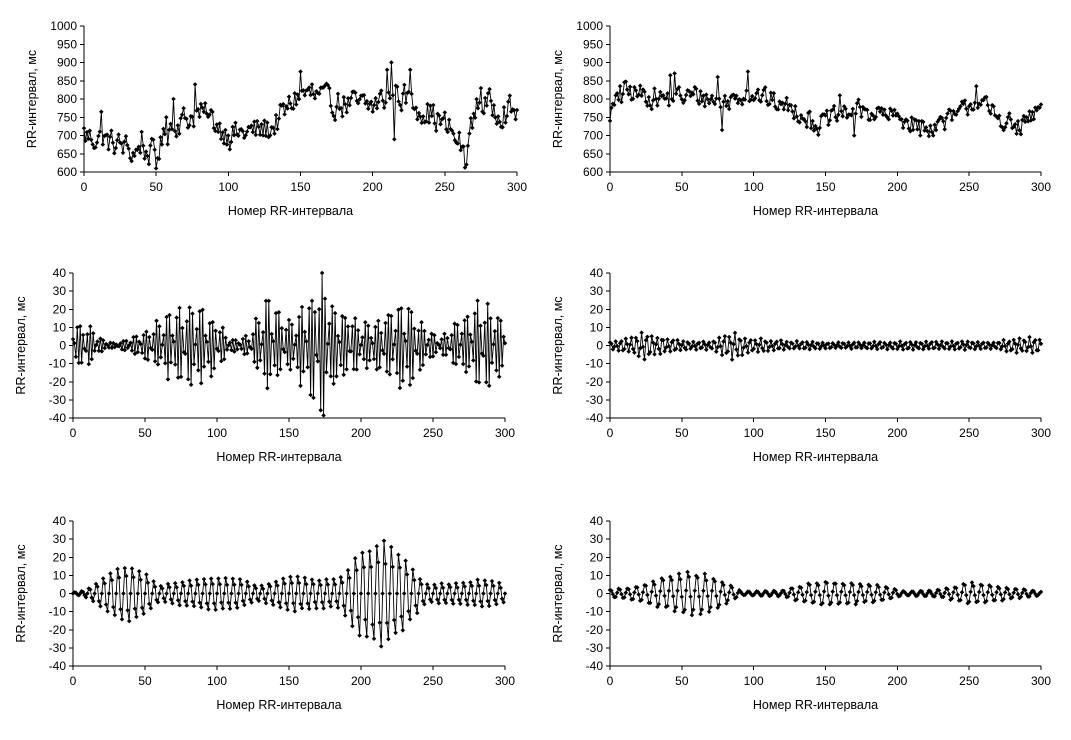  Describe the element at coordinates (58, 612) in the screenshot. I see `y-tick-label: -10` at that location.